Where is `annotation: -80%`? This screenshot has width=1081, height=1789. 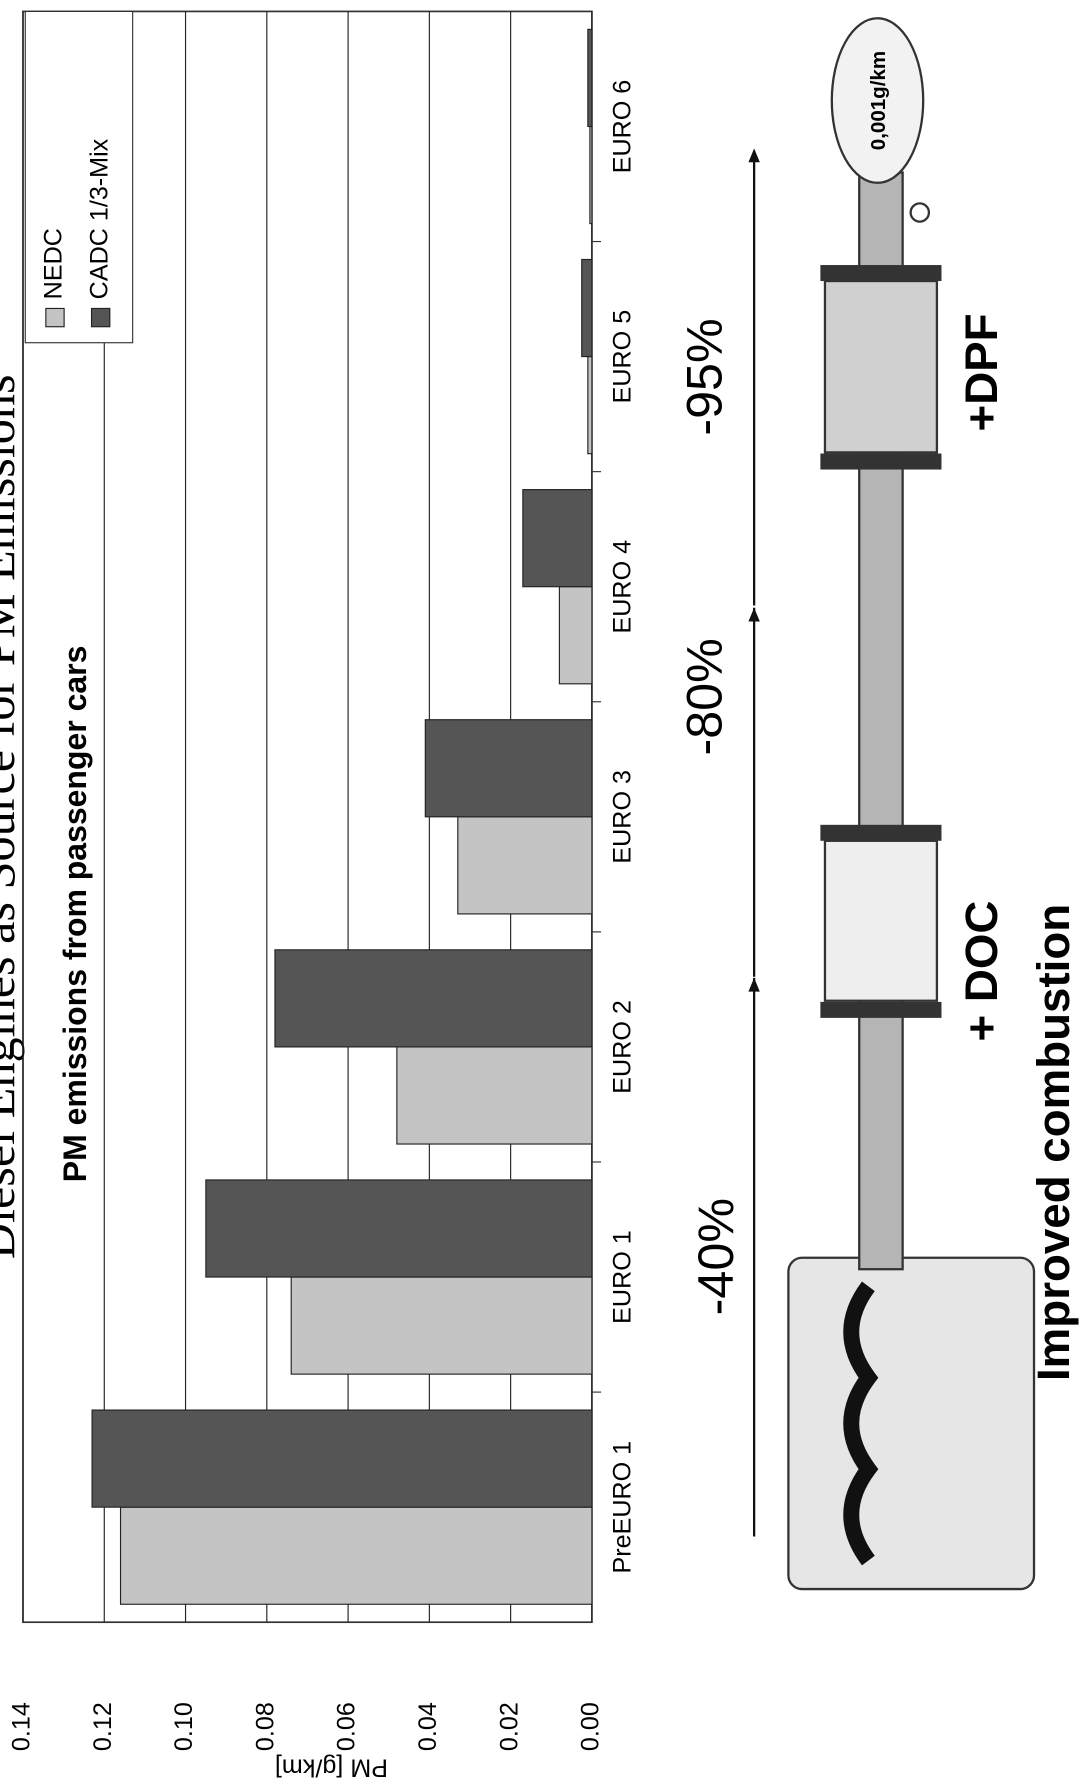
annotation: -80% is located at coordinates (705, 696).